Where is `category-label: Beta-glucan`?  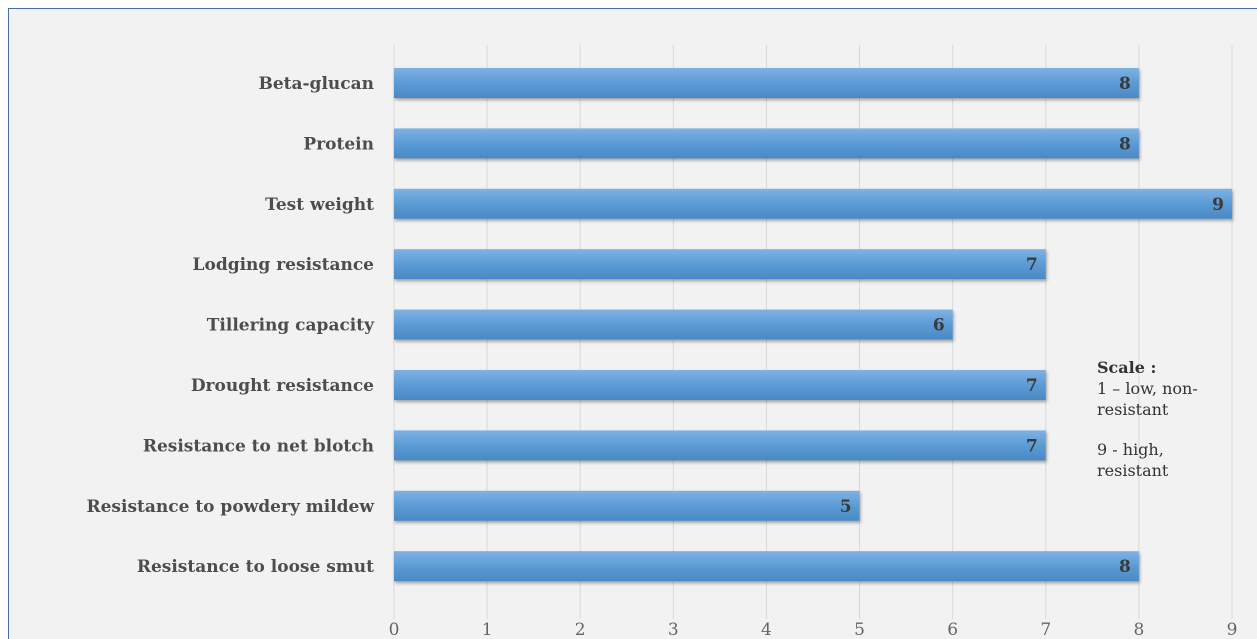 category-label: Beta-glucan is located at coordinates (316, 84).